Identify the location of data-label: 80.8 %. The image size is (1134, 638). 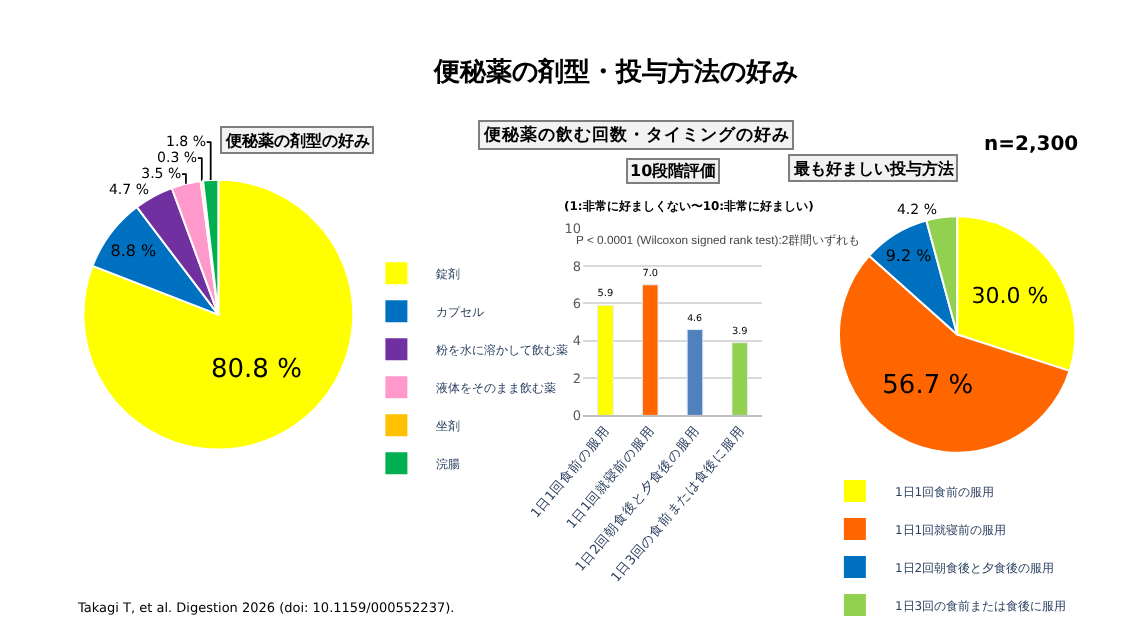
(256, 370).